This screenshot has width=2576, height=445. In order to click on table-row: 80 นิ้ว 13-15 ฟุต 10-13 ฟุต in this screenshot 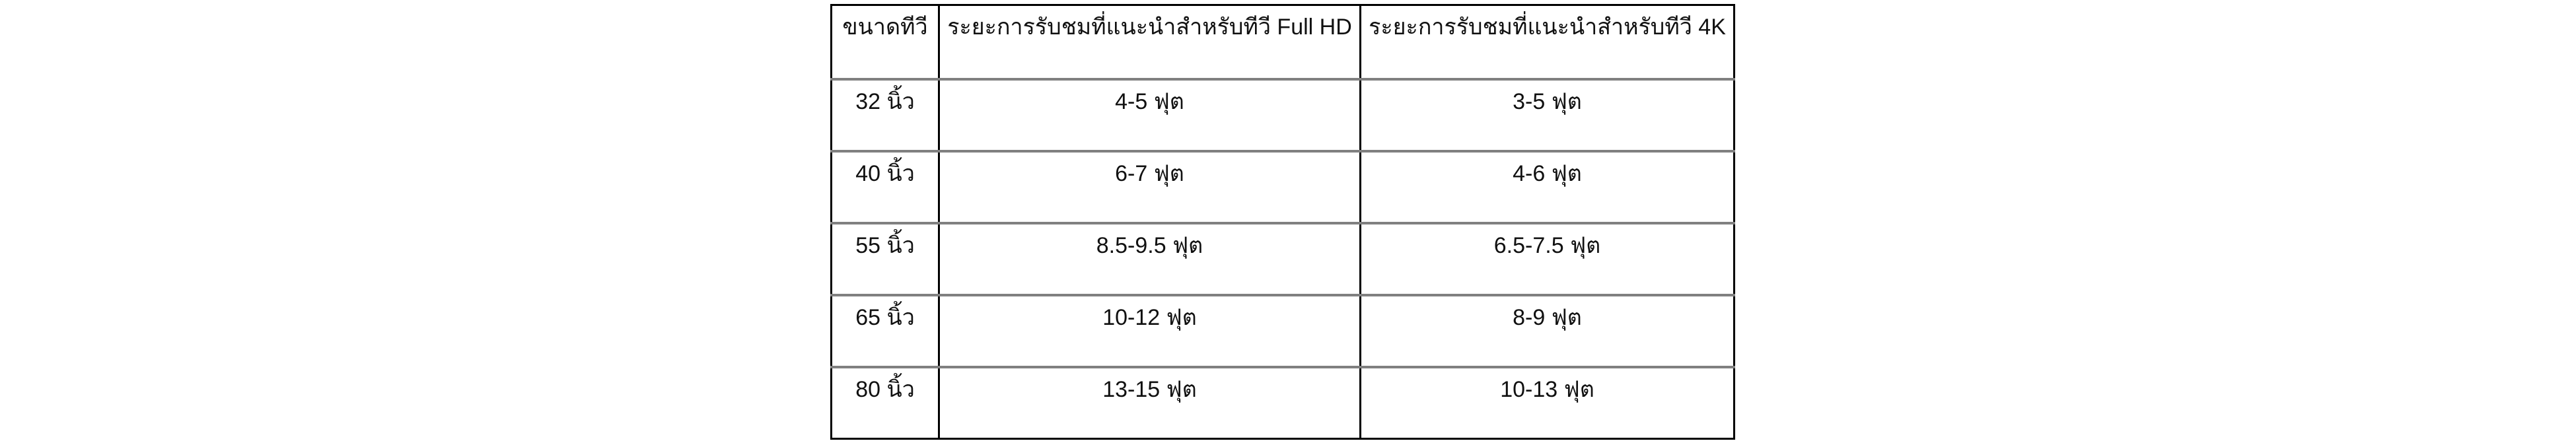, I will do `click(1283, 402)`.